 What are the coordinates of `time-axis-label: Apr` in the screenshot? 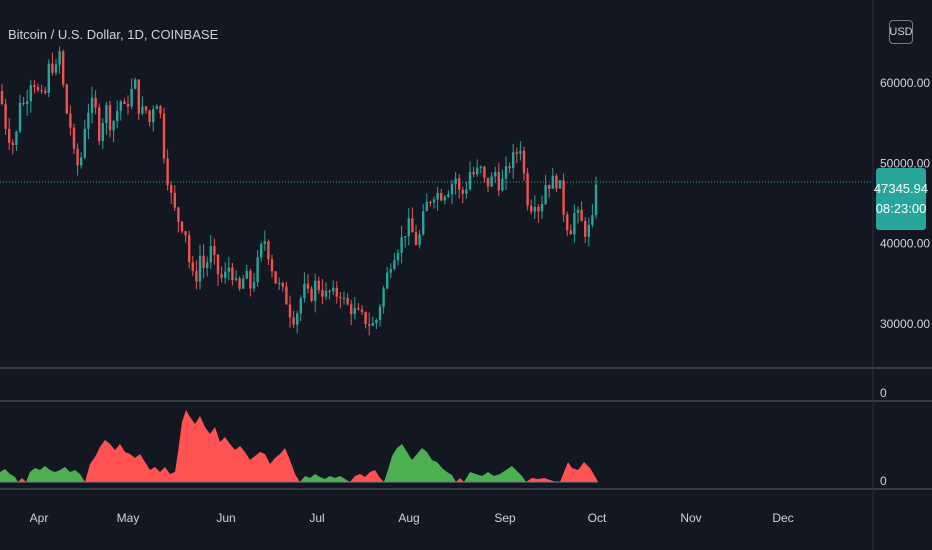 It's located at (39, 518).